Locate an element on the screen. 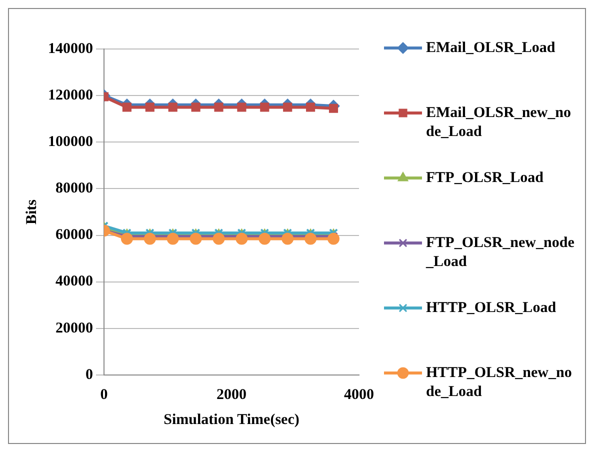  y-tick-label: 40000 is located at coordinates (74, 282).